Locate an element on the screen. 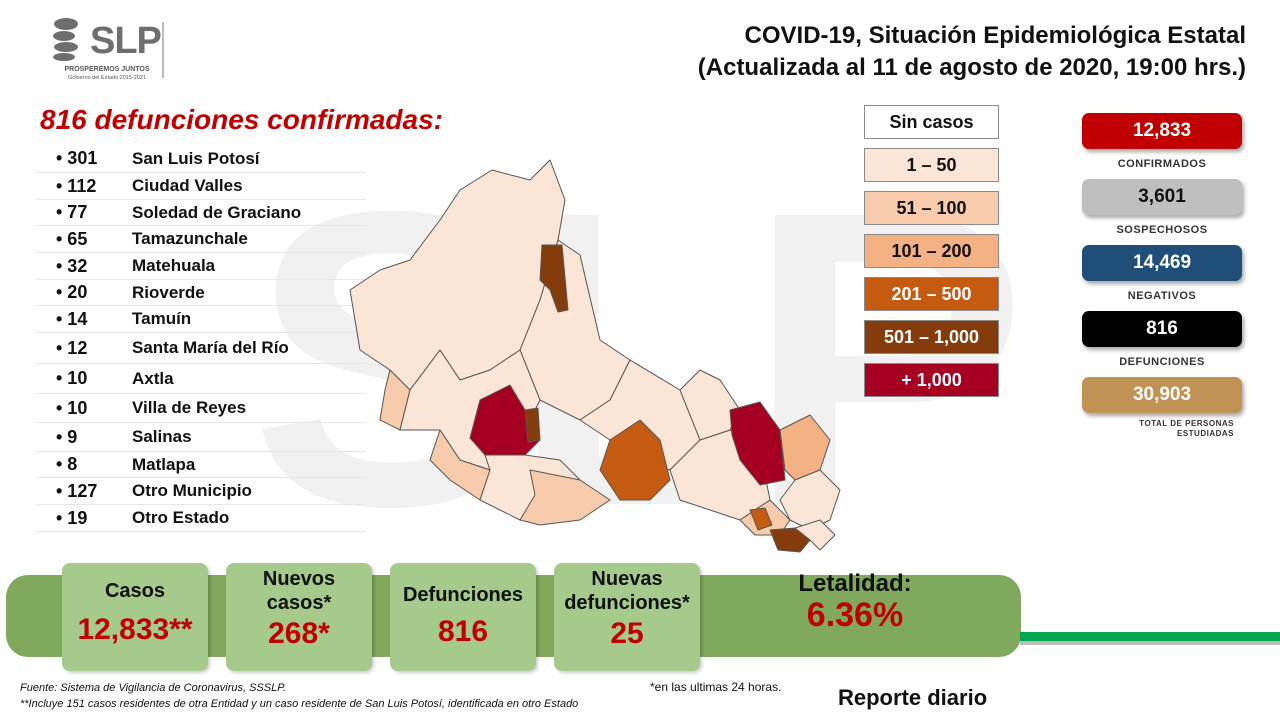 The image size is (1280, 720). stat-label: CONFIRMADOS is located at coordinates (1162, 164).